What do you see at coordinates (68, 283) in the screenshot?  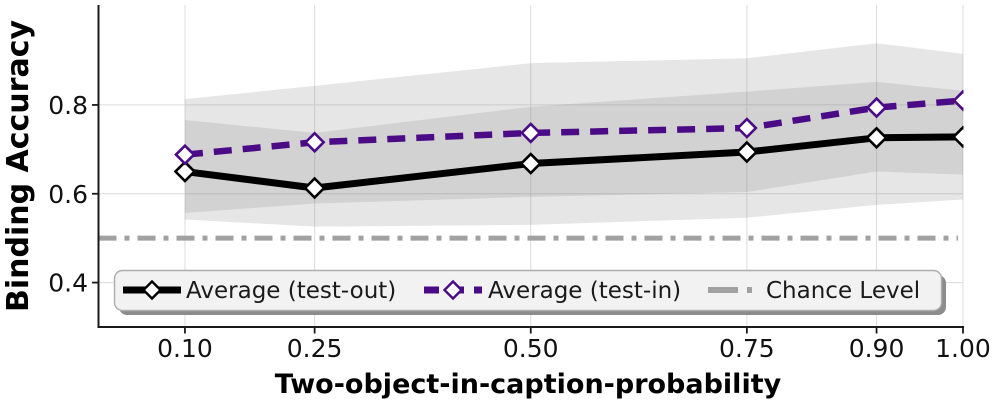 I see `y-tick-label: 0.4` at bounding box center [68, 283].